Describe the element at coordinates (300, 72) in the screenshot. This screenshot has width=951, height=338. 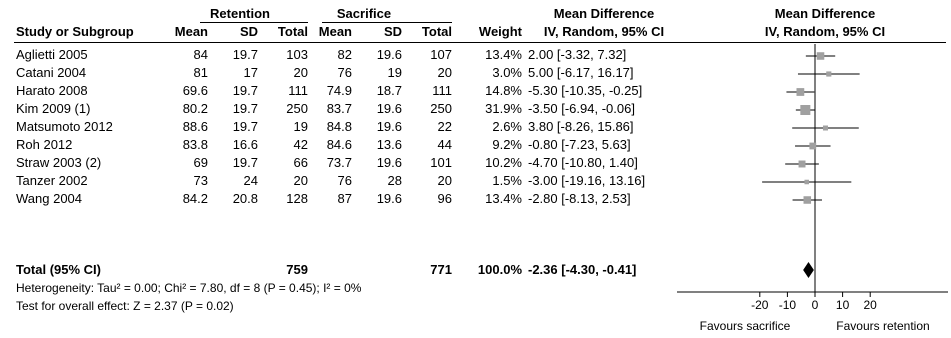
I see `e-total: 20` at that location.